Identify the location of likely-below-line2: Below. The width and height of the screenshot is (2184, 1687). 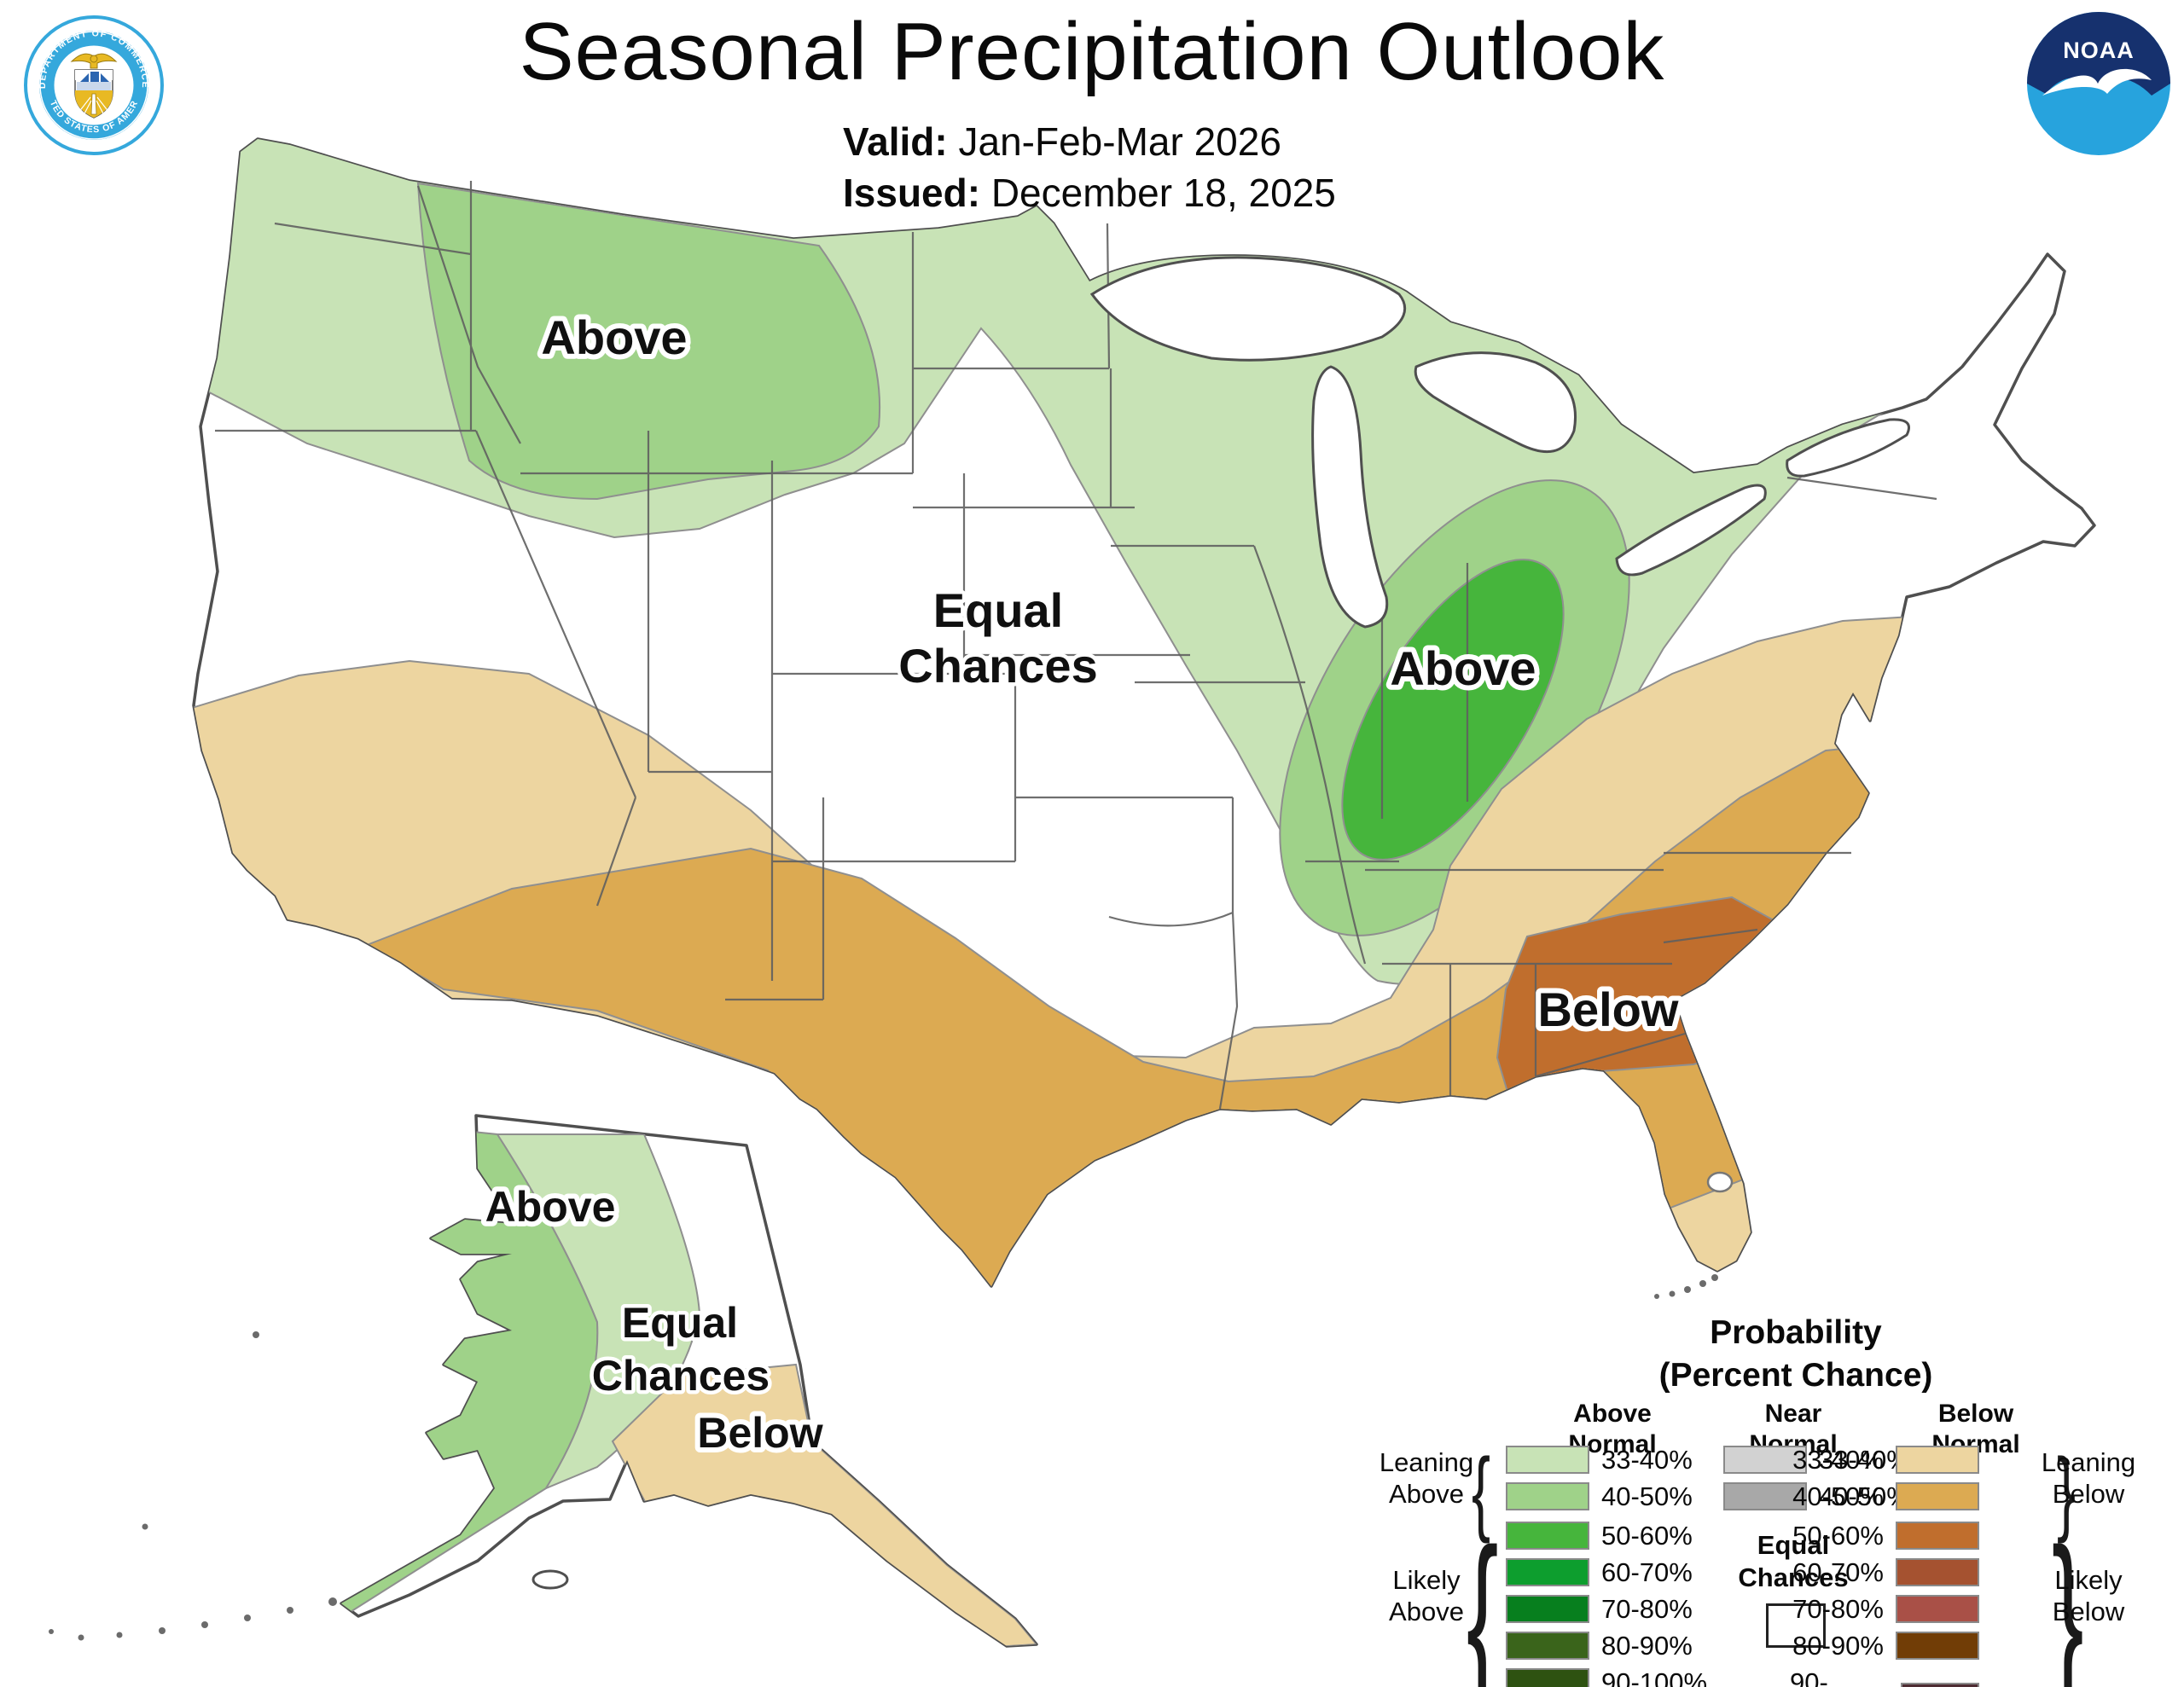
(2088, 1611).